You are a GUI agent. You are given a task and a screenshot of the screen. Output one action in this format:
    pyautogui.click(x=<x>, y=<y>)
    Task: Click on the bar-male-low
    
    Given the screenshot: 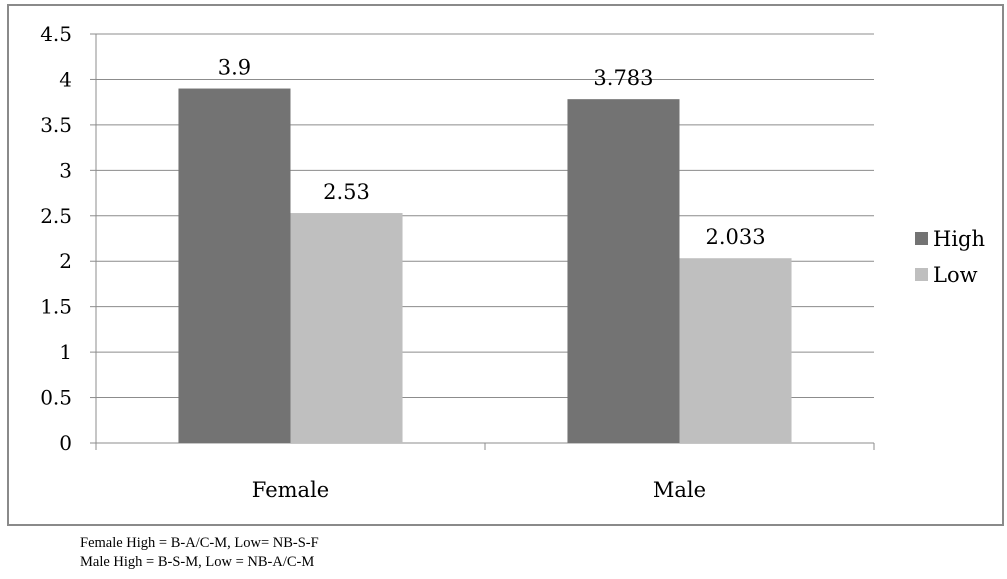 What is the action you would take?
    pyautogui.click(x=735, y=350)
    